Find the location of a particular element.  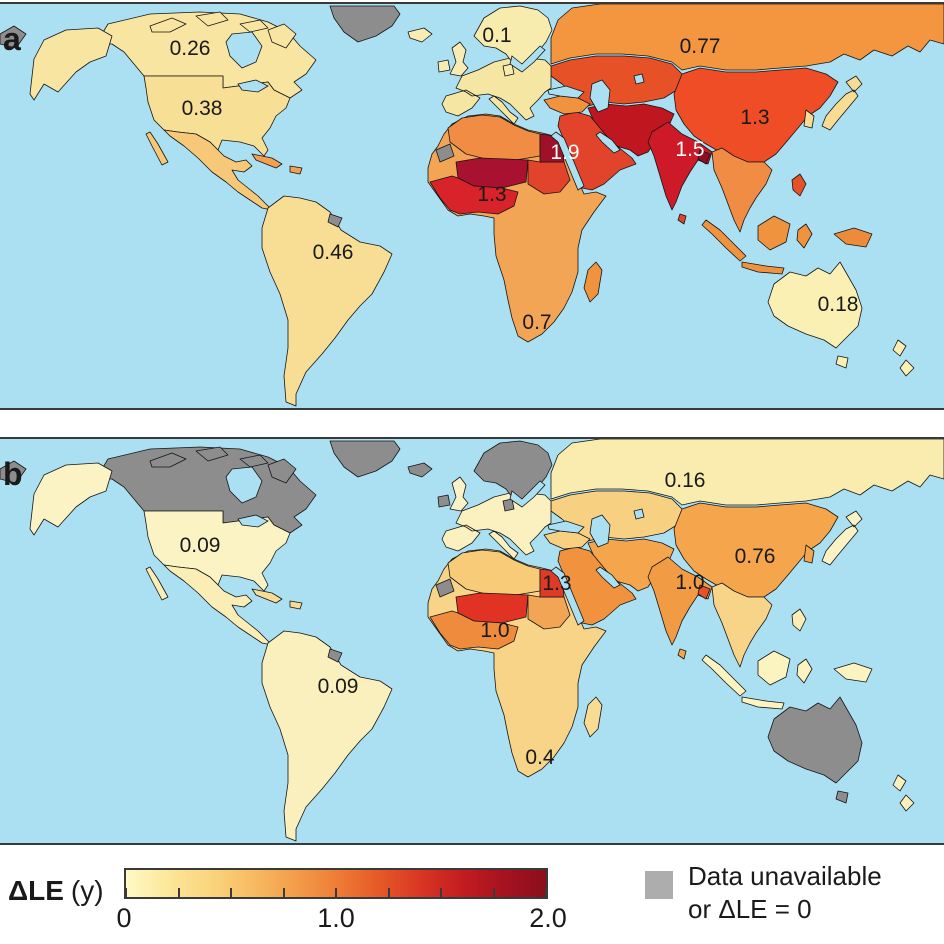

region-indonesia is located at coordinates (757, 680).